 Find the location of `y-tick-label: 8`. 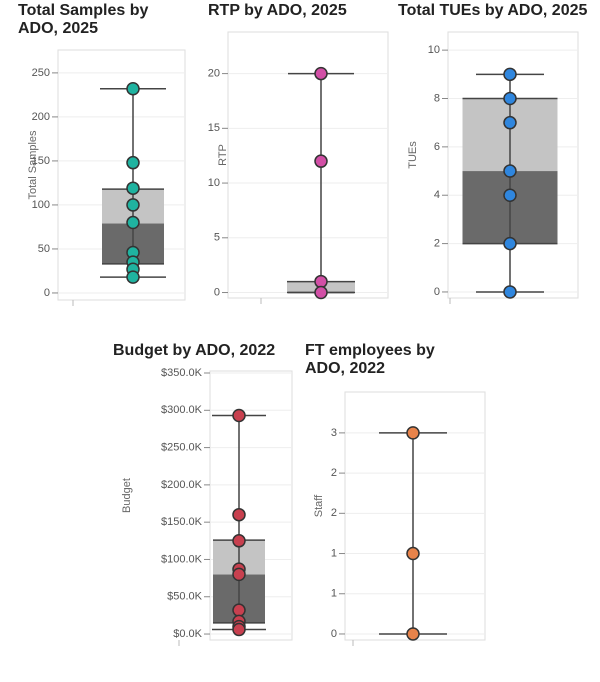

y-tick-label: 8 is located at coordinates (437, 98).